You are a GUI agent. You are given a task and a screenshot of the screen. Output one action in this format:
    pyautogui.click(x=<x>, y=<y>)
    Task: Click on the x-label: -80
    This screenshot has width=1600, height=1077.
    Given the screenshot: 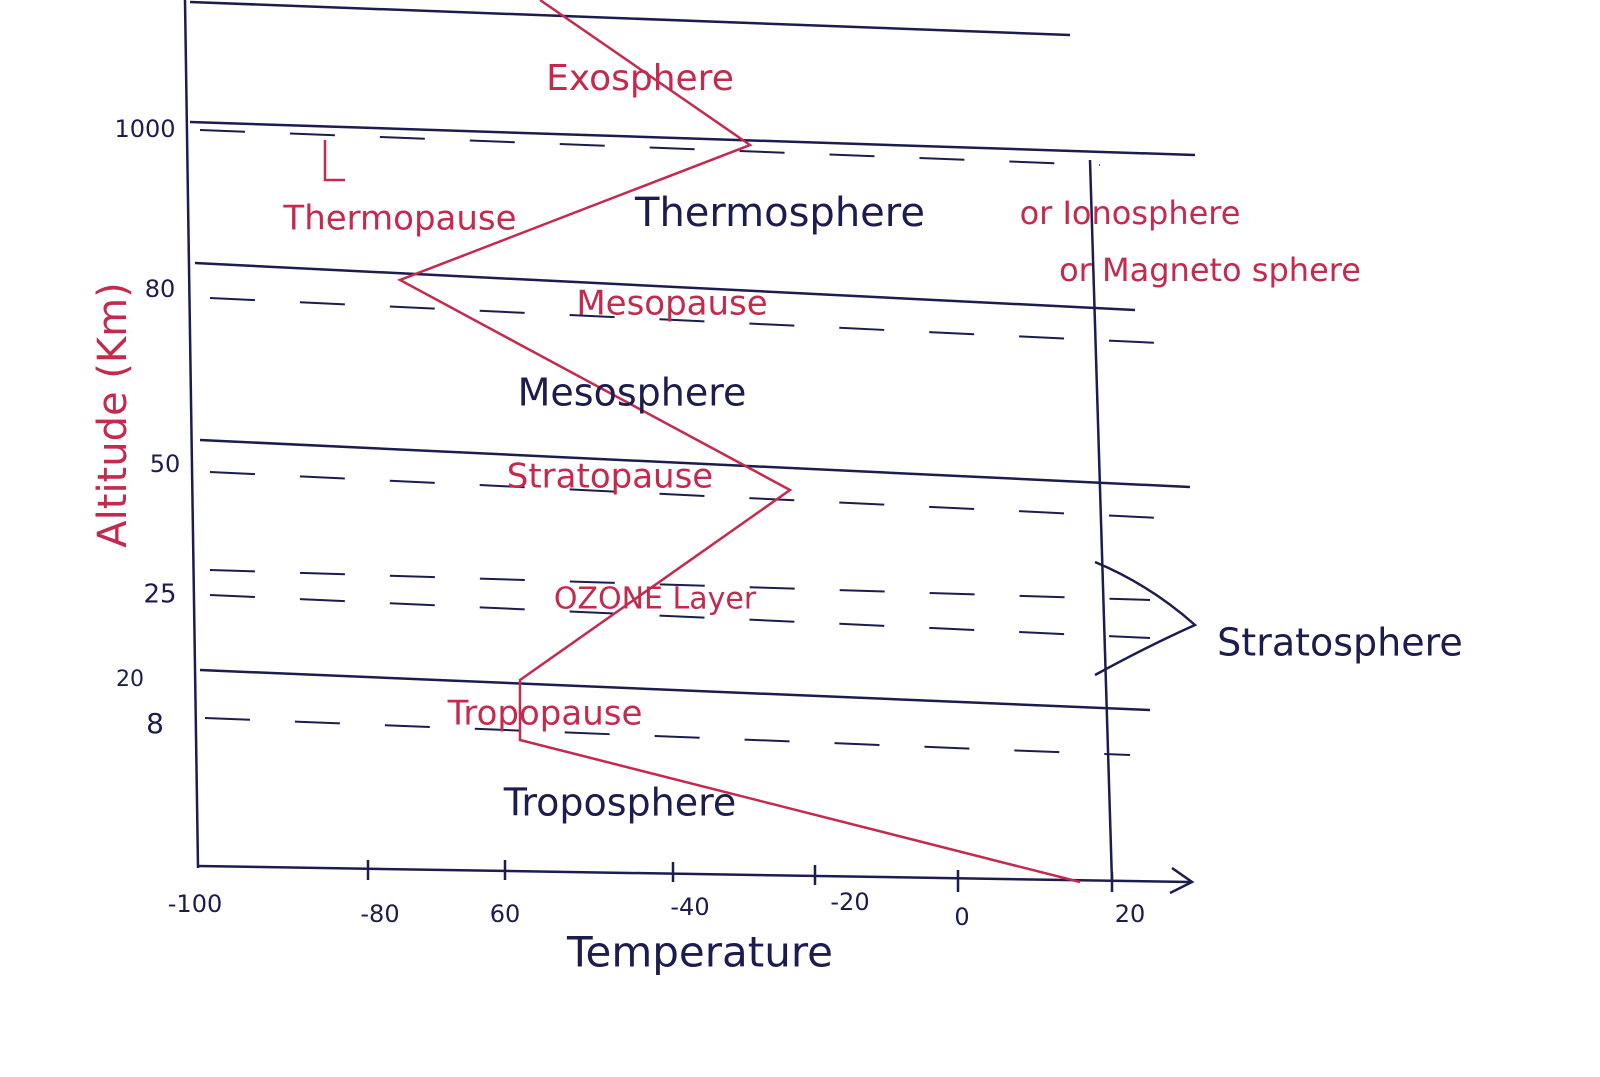 What is the action you would take?
    pyautogui.click(x=379, y=914)
    